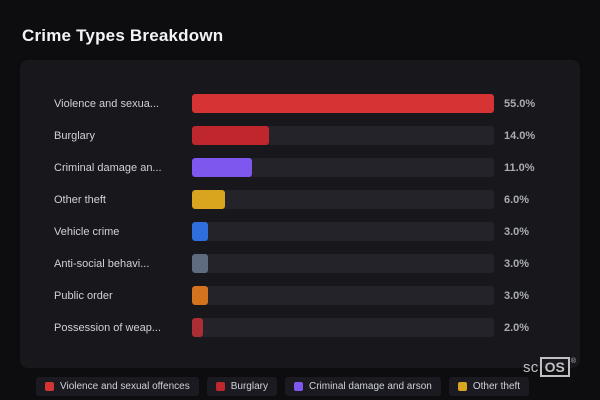 This screenshot has height=400, width=600. I want to click on value-label: 6.0%, so click(517, 199).